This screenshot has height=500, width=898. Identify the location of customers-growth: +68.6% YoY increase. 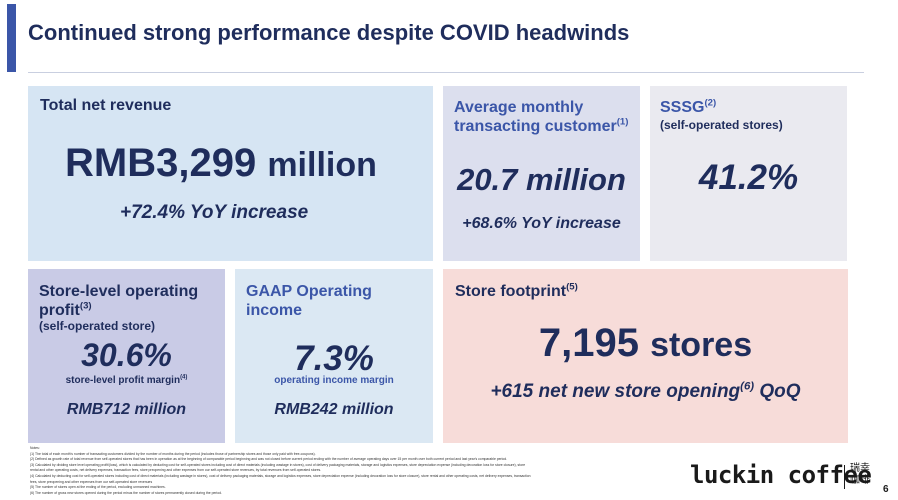
(541, 223).